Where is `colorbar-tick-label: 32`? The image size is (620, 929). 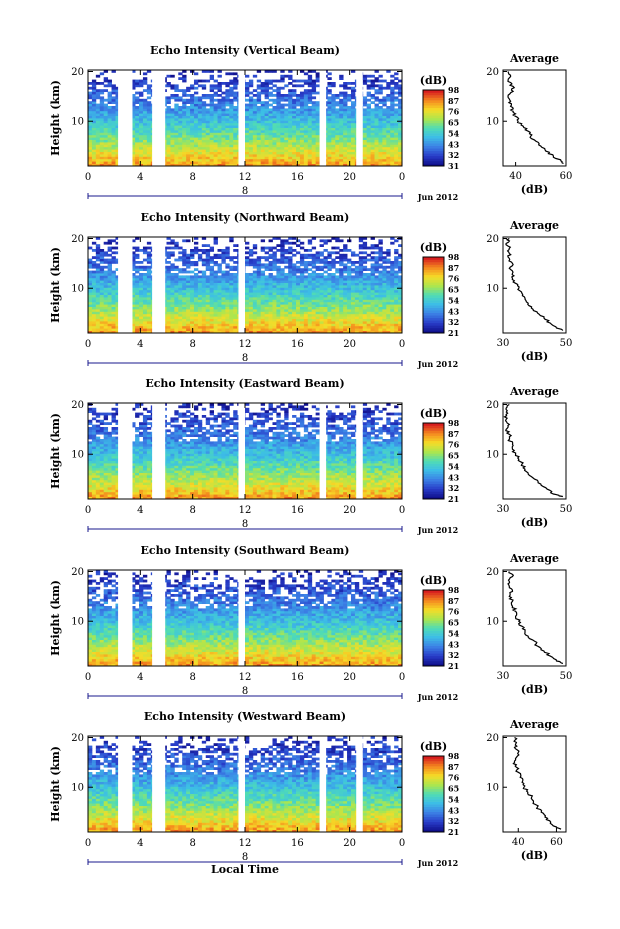 colorbar-tick-label: 32 is located at coordinates (453, 155).